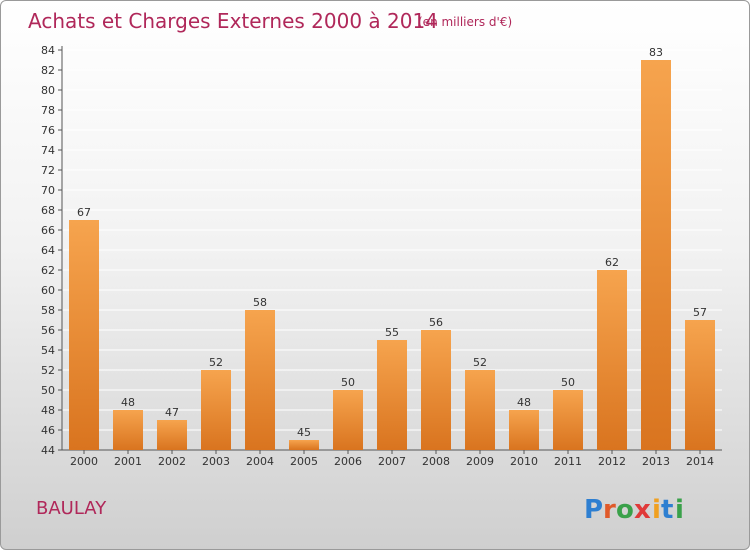 The image size is (750, 550). What do you see at coordinates (128, 402) in the screenshot?
I see `value-label-2001: 48` at bounding box center [128, 402].